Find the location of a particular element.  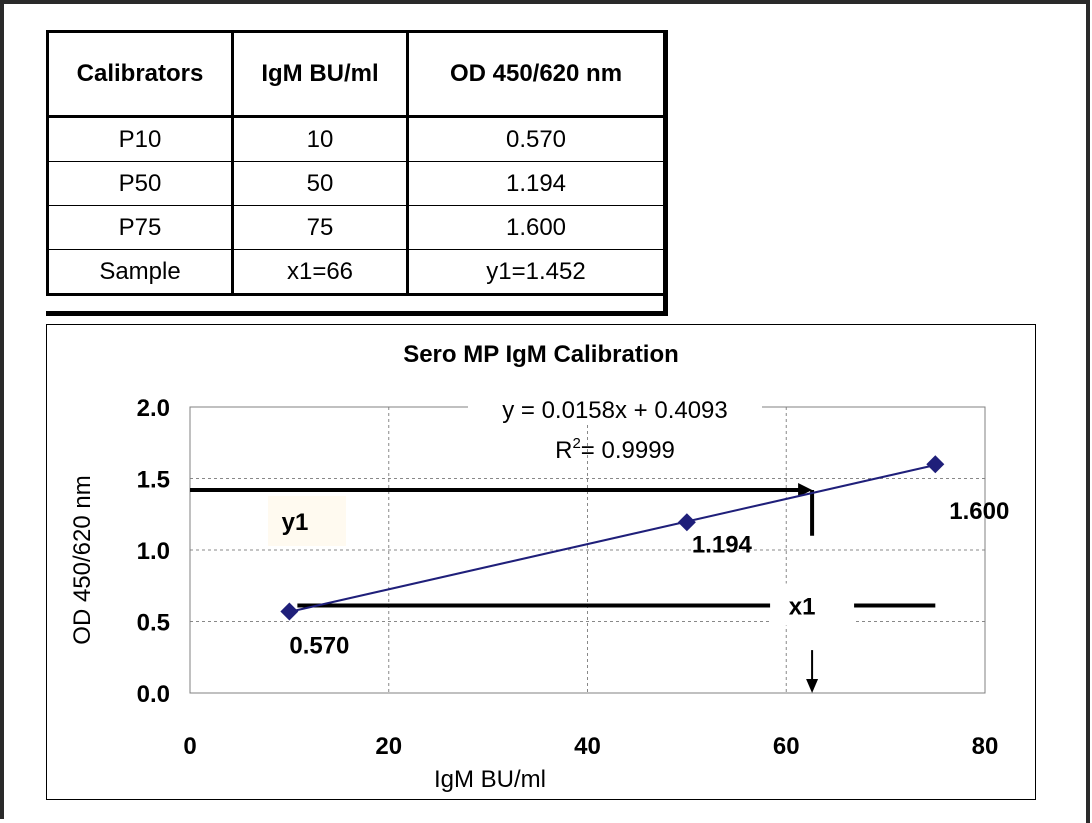

x1-label-background is located at coordinates (812, 604).